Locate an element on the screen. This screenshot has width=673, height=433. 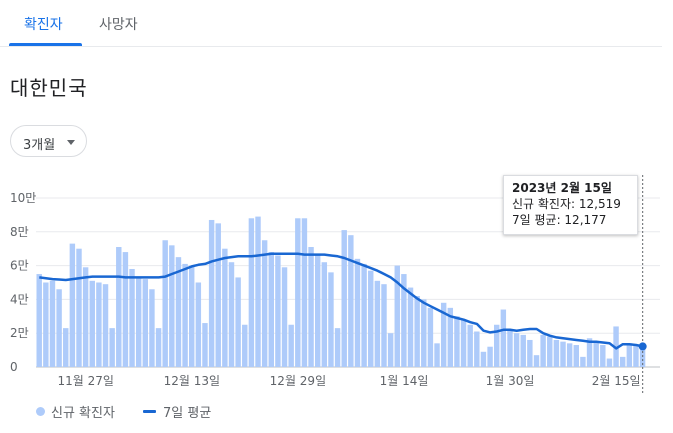
y-tick-label: 6만 is located at coordinates (19, 266).